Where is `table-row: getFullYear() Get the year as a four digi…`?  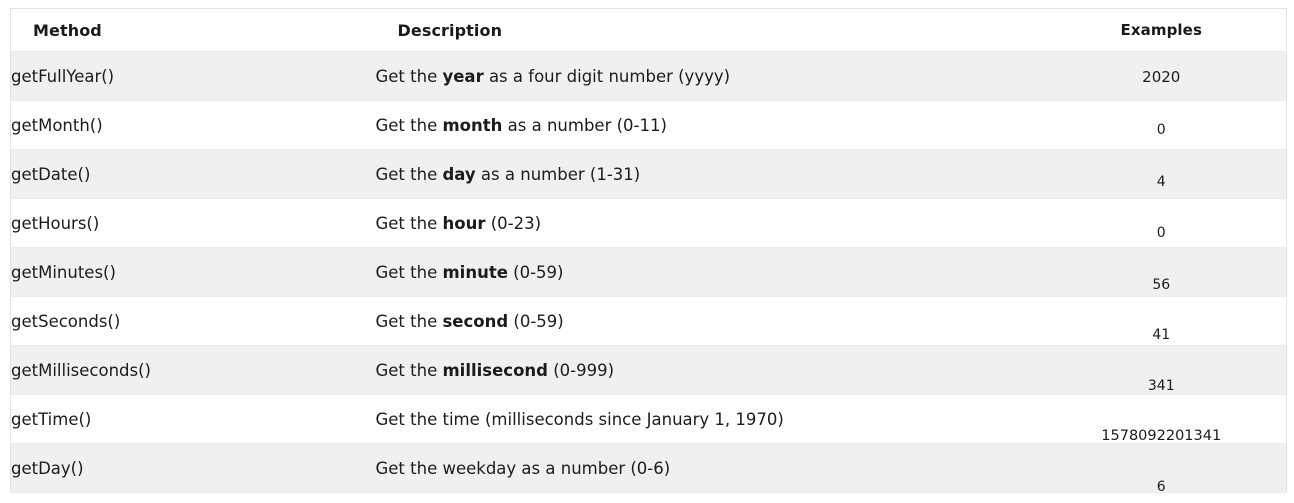 table-row: getFullYear() Get the year as a four digi… is located at coordinates (648, 76).